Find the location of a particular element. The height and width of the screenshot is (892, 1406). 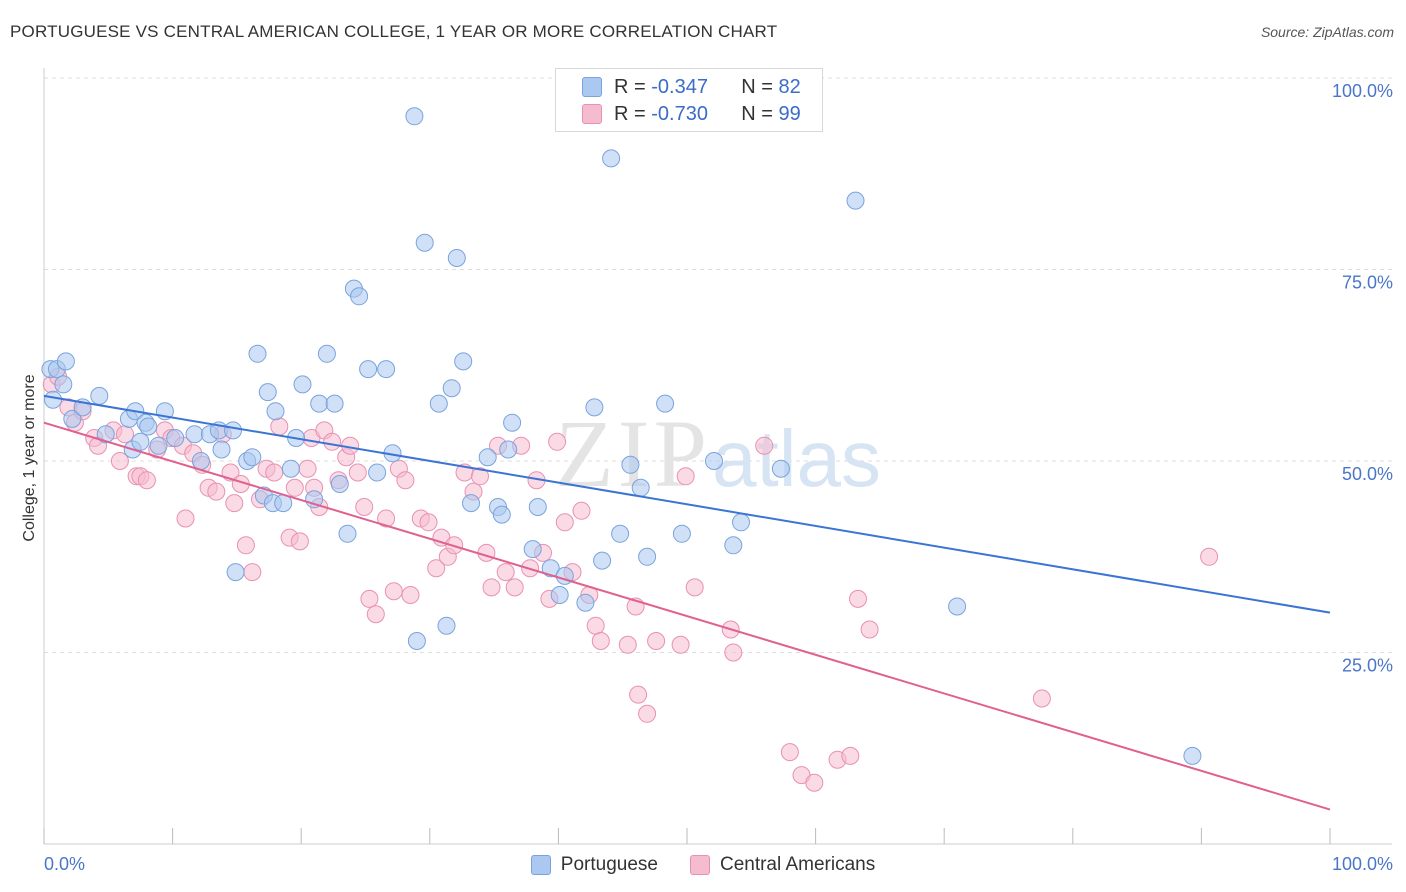

stats-row-central: R = -0.730 N = 99 is located at coordinates (678, 114).